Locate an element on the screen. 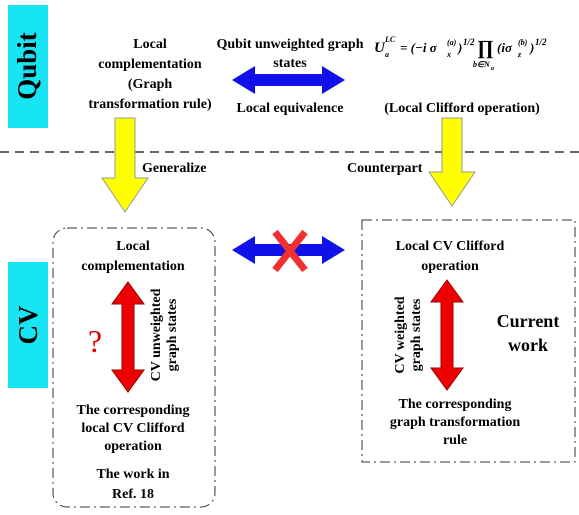 The image size is (579, 515). formula-part: U is located at coordinates (380, 48).